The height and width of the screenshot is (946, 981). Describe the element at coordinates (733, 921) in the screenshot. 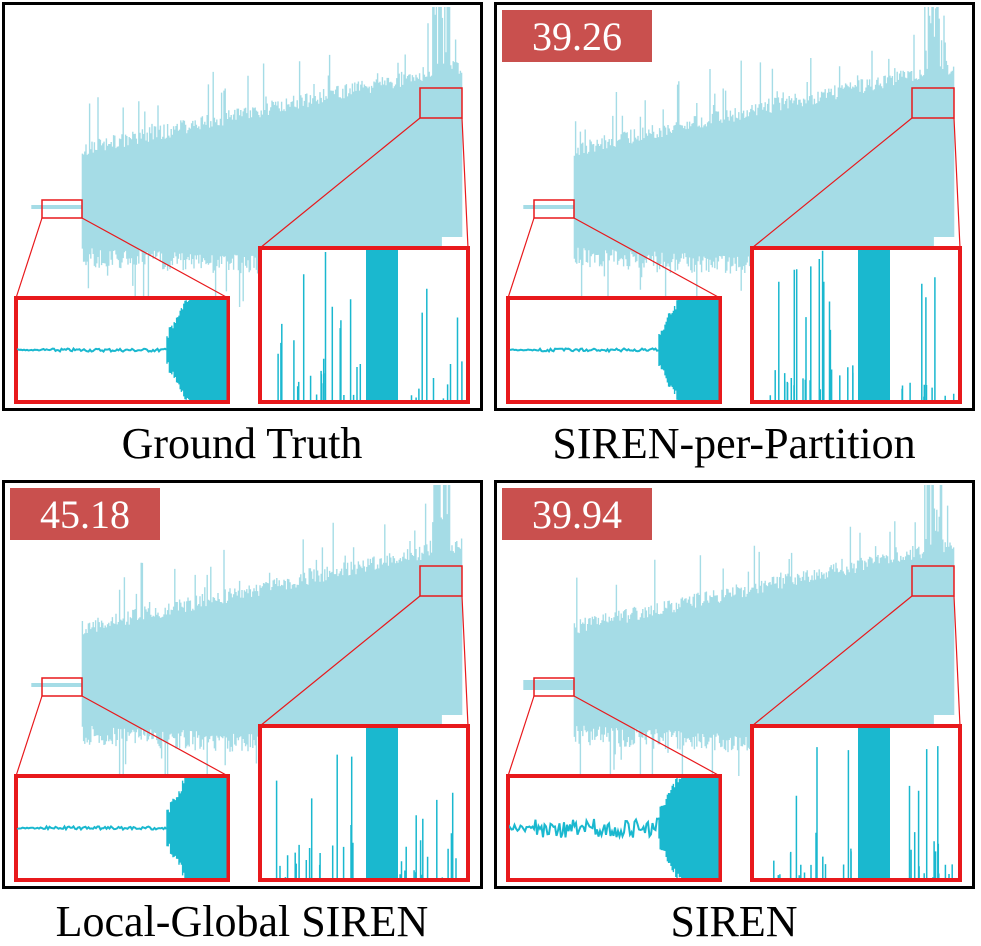

I see `caption: SIREN` at that location.